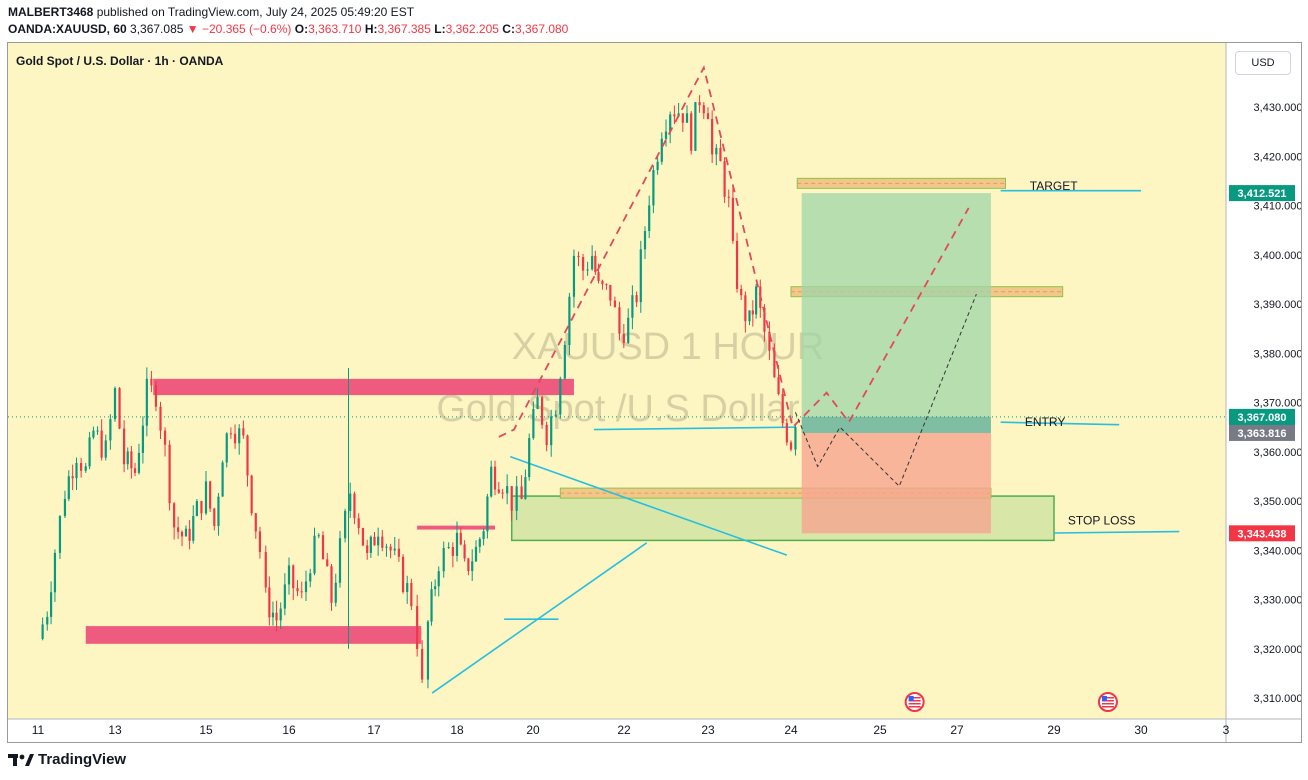 This screenshot has height=780, width=1308. Describe the element at coordinates (914, 702) in the screenshot. I see `flag-ring` at that location.